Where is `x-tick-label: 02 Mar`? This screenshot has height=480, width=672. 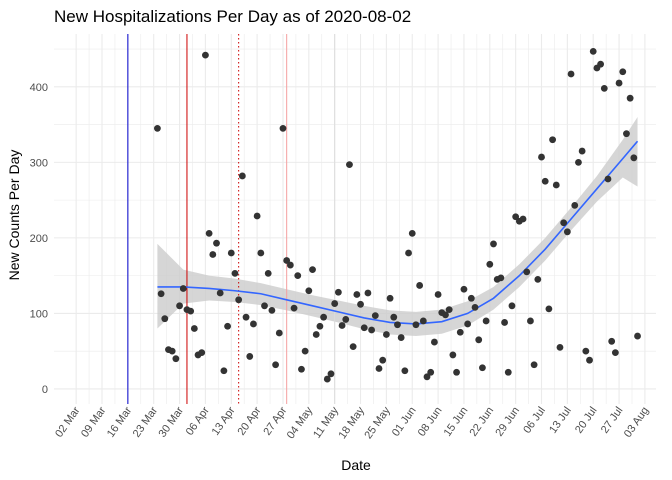 x-tick-label: 02 Mar is located at coordinates (68, 422).